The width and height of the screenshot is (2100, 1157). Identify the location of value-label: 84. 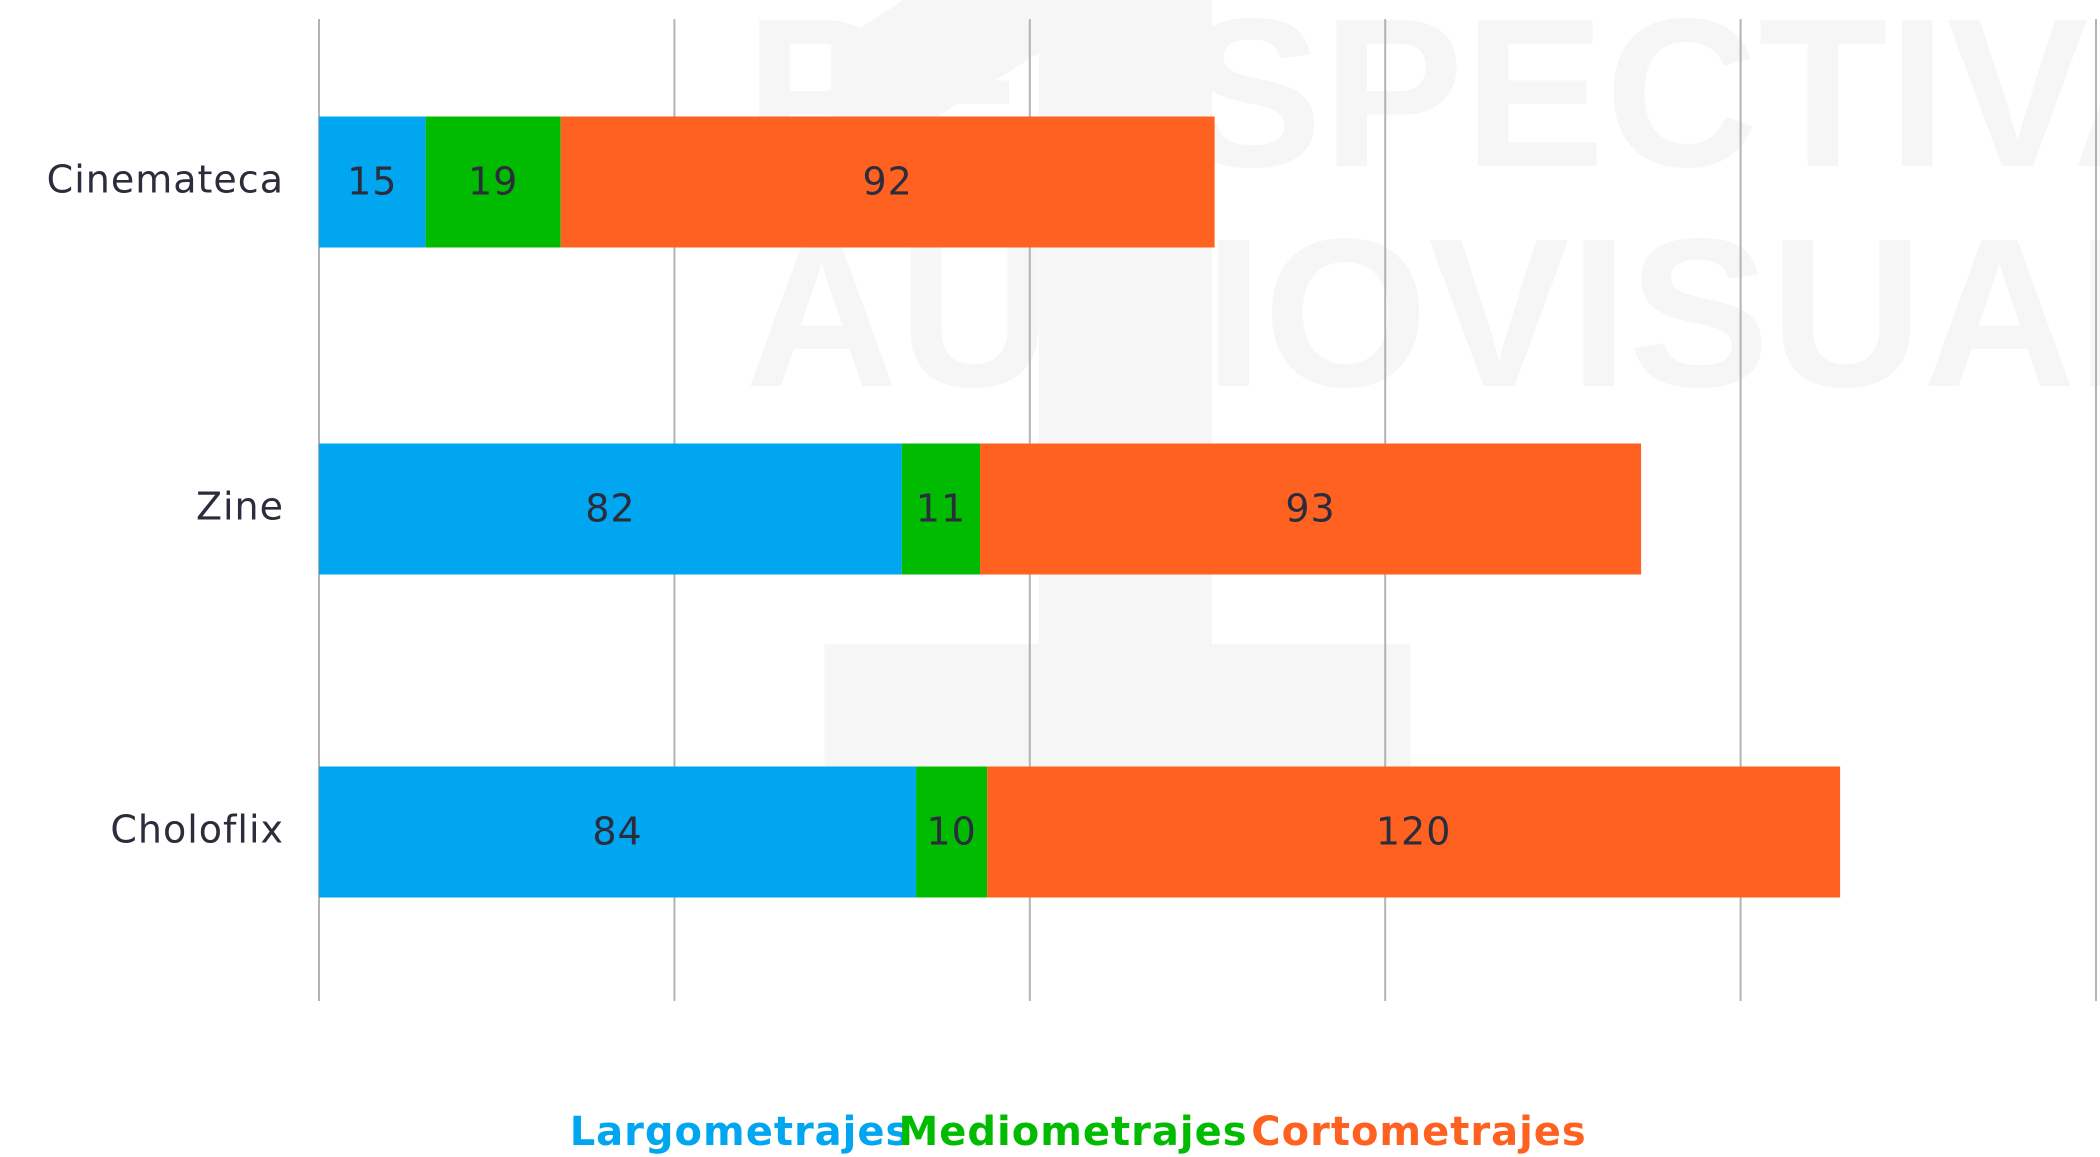
(617, 832).